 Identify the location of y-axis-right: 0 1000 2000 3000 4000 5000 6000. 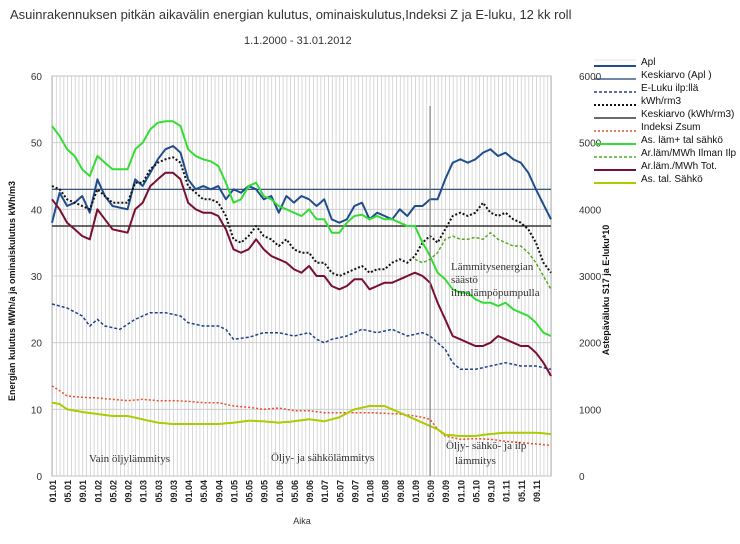
(590, 277).